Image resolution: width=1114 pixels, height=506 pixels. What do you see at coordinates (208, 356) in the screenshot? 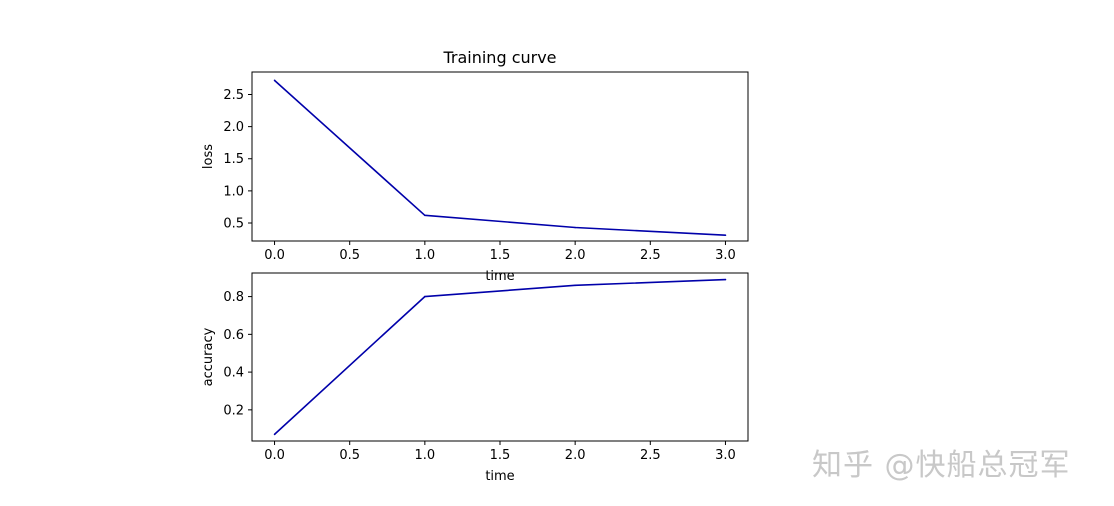
I see `y-axis-label: accuracy` at bounding box center [208, 356].